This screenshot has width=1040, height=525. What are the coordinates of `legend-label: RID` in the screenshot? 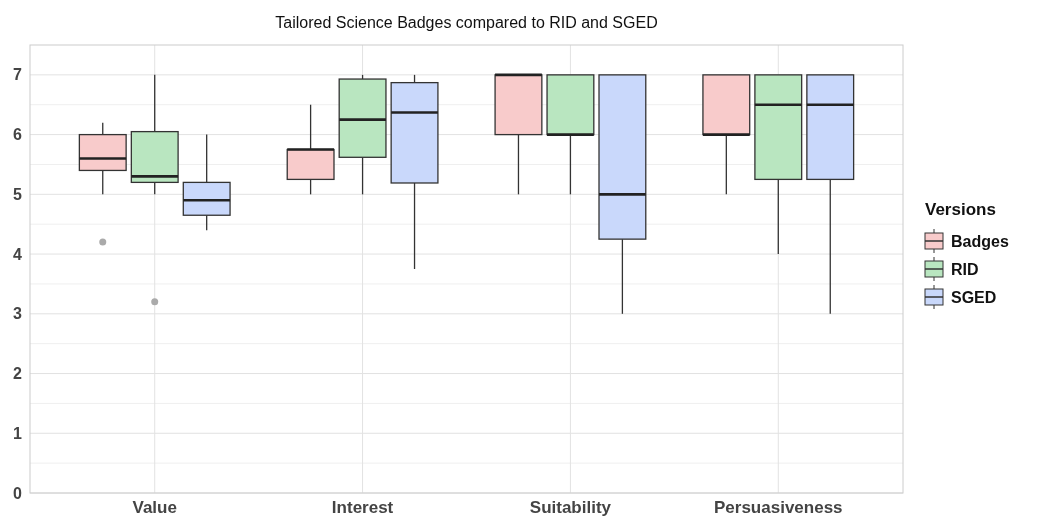 It's located at (965, 269).